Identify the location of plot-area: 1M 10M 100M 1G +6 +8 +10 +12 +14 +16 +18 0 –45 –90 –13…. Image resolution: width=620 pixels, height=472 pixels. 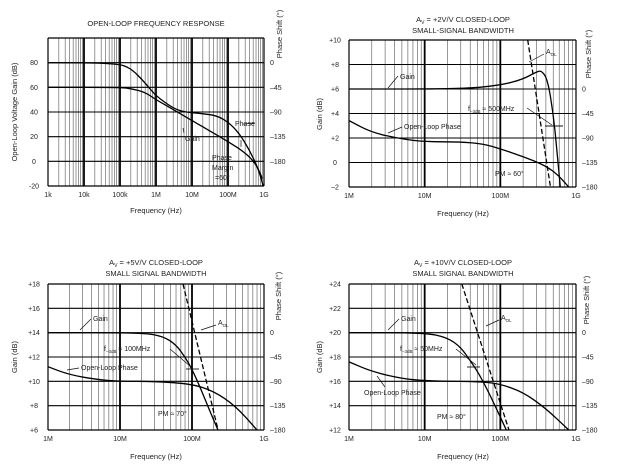
(157, 363).